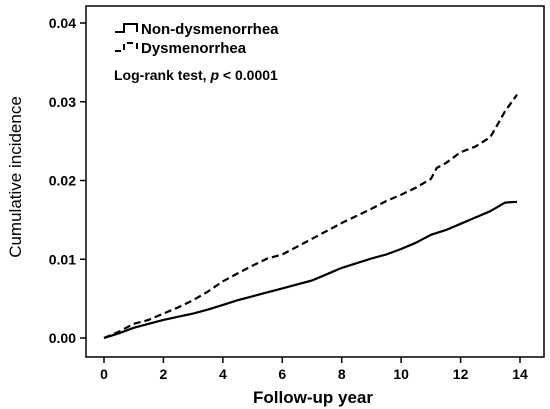 The width and height of the screenshot is (550, 409). I want to click on log-rank-annotation: Log-rank test, p < 0.0001, so click(196, 75).